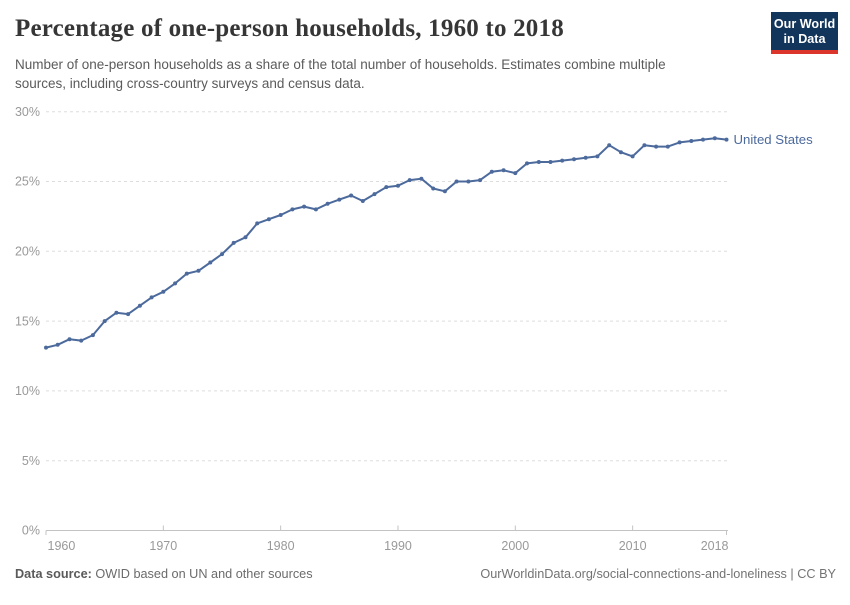 The height and width of the screenshot is (605, 850). What do you see at coordinates (27, 182) in the screenshot?
I see `y-axis-tick-label: 25%` at bounding box center [27, 182].